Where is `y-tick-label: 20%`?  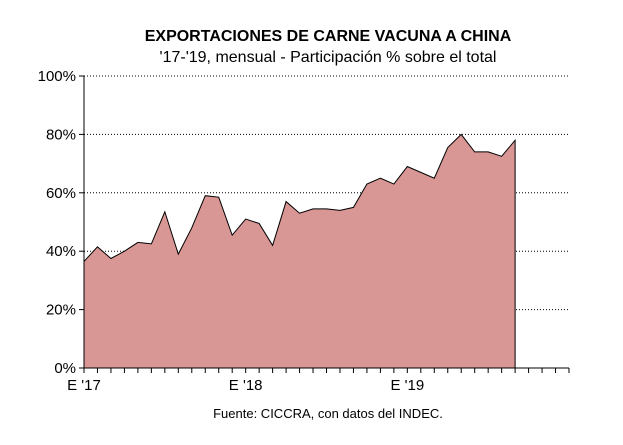 y-tick-label: 20% is located at coordinates (61, 310).